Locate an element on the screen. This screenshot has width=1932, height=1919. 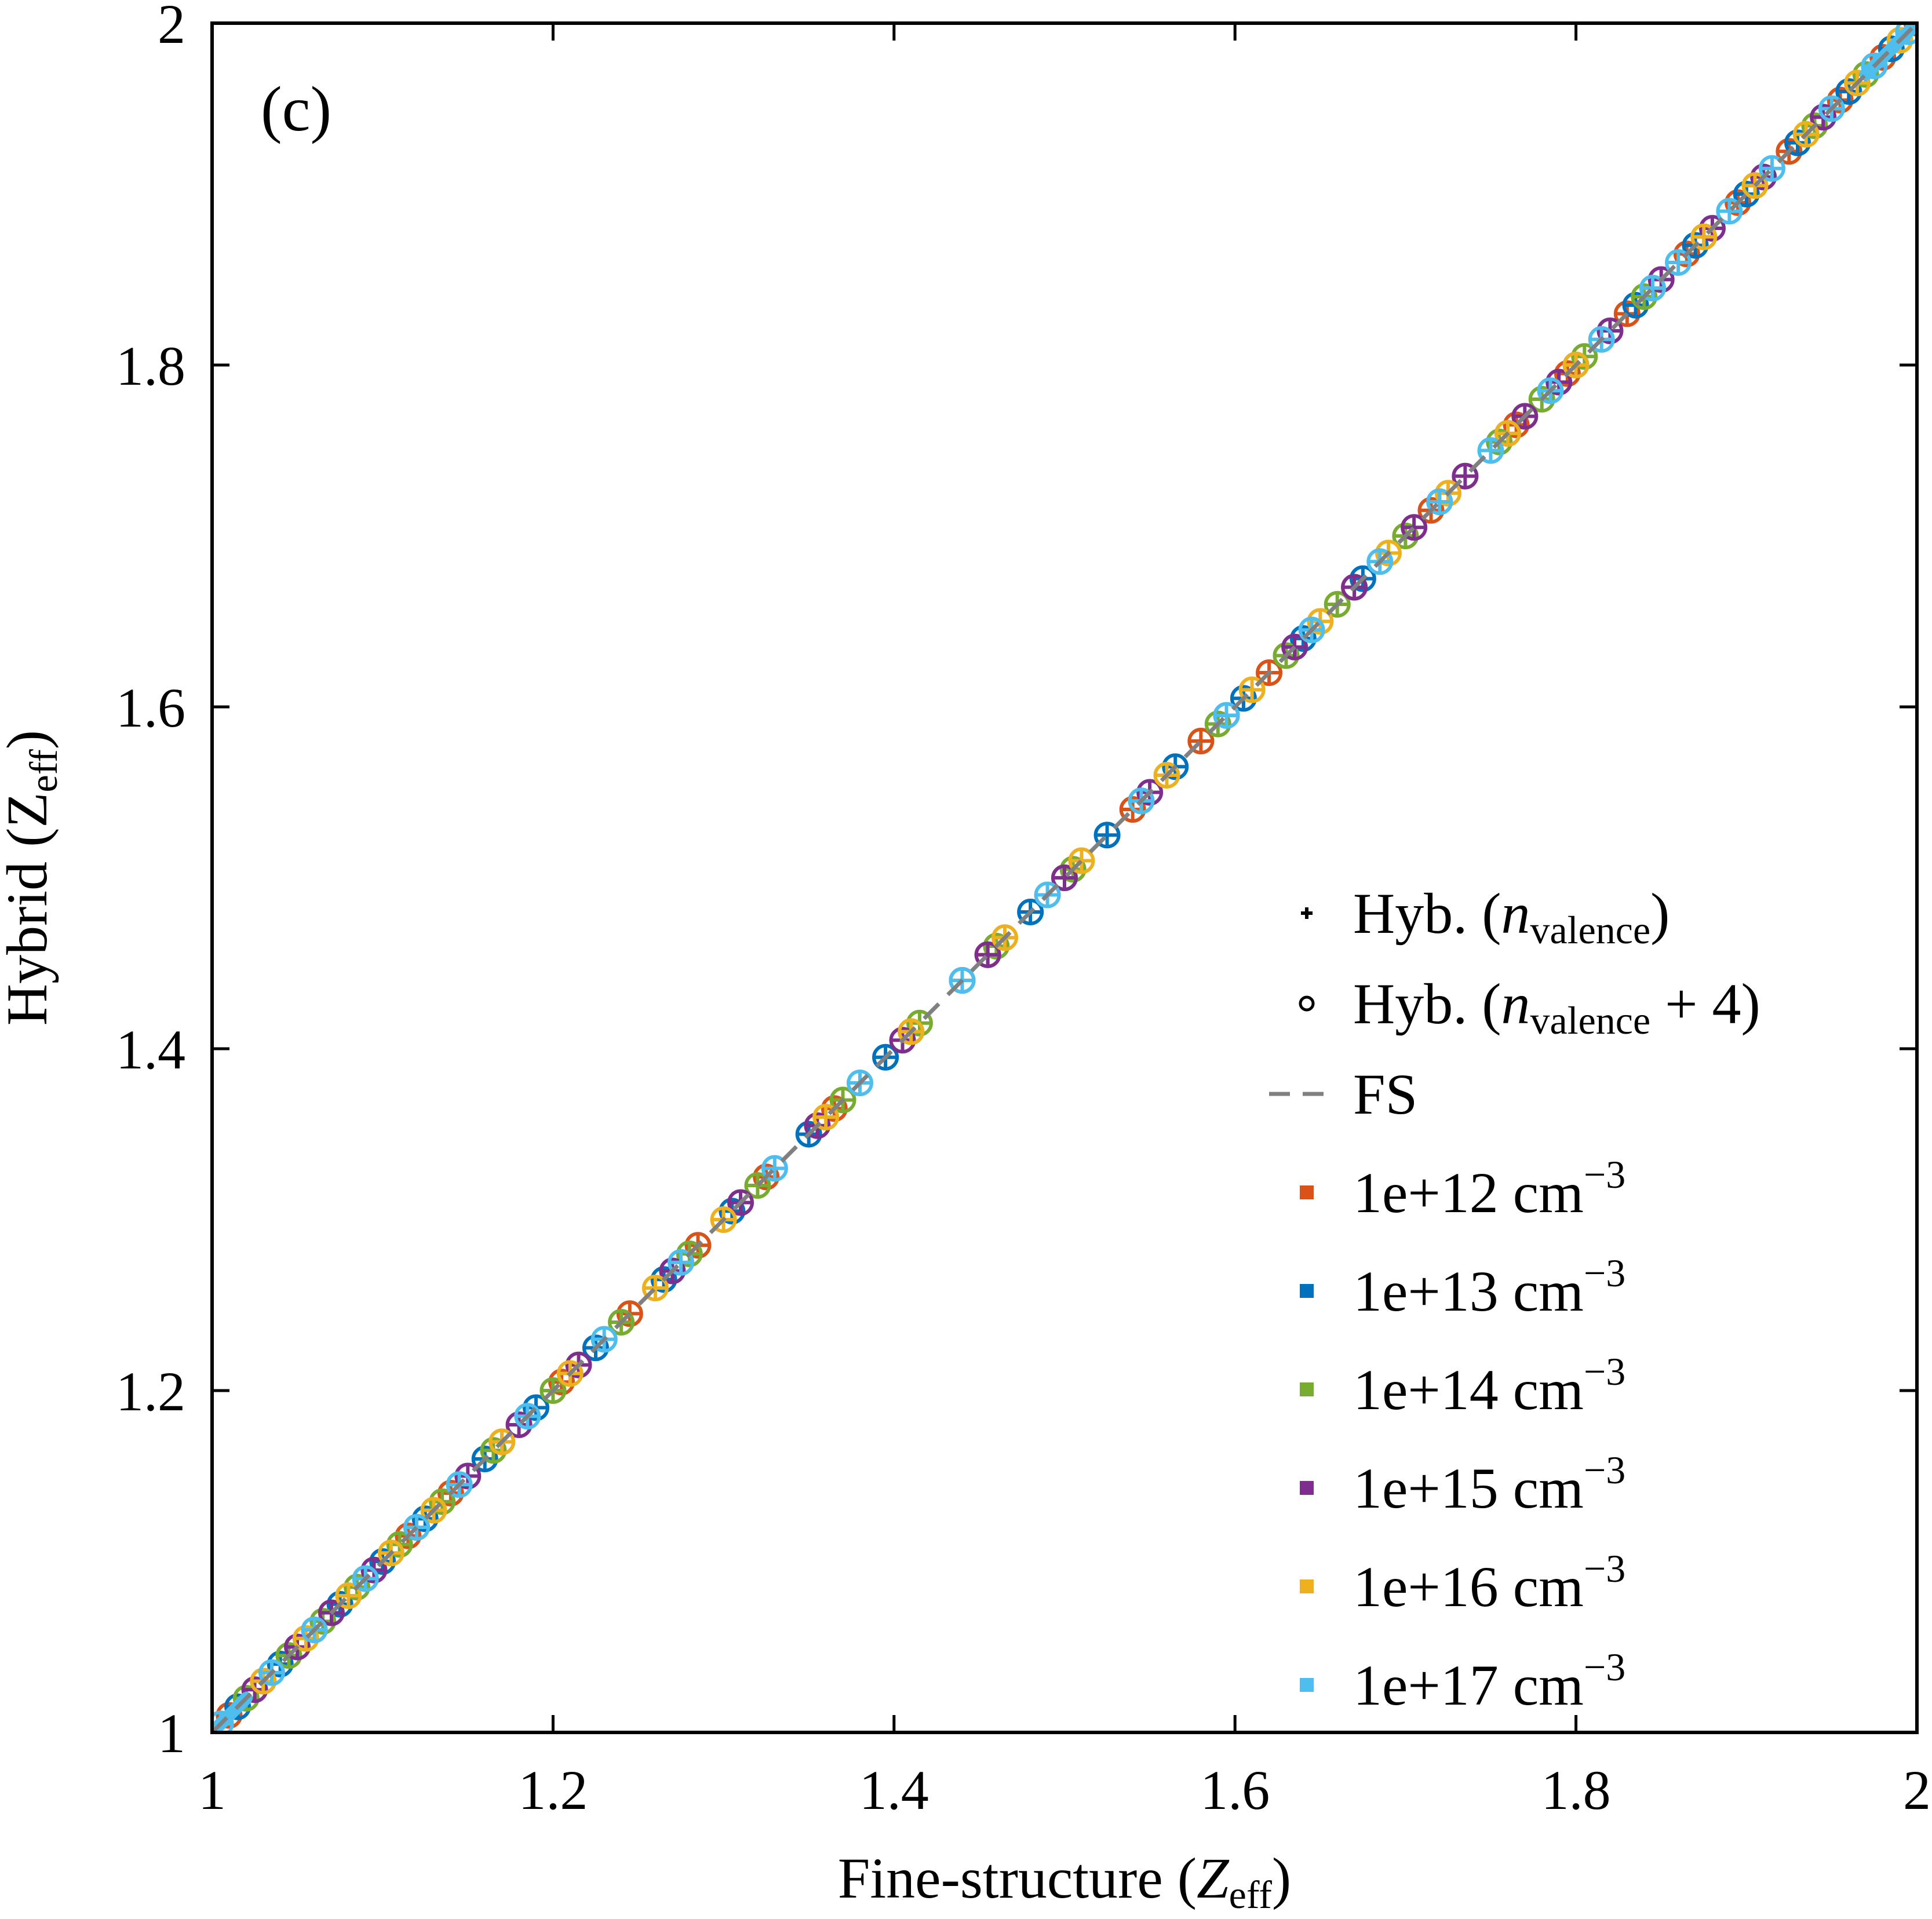
x-tick-label: 1.2 is located at coordinates (553, 1790).